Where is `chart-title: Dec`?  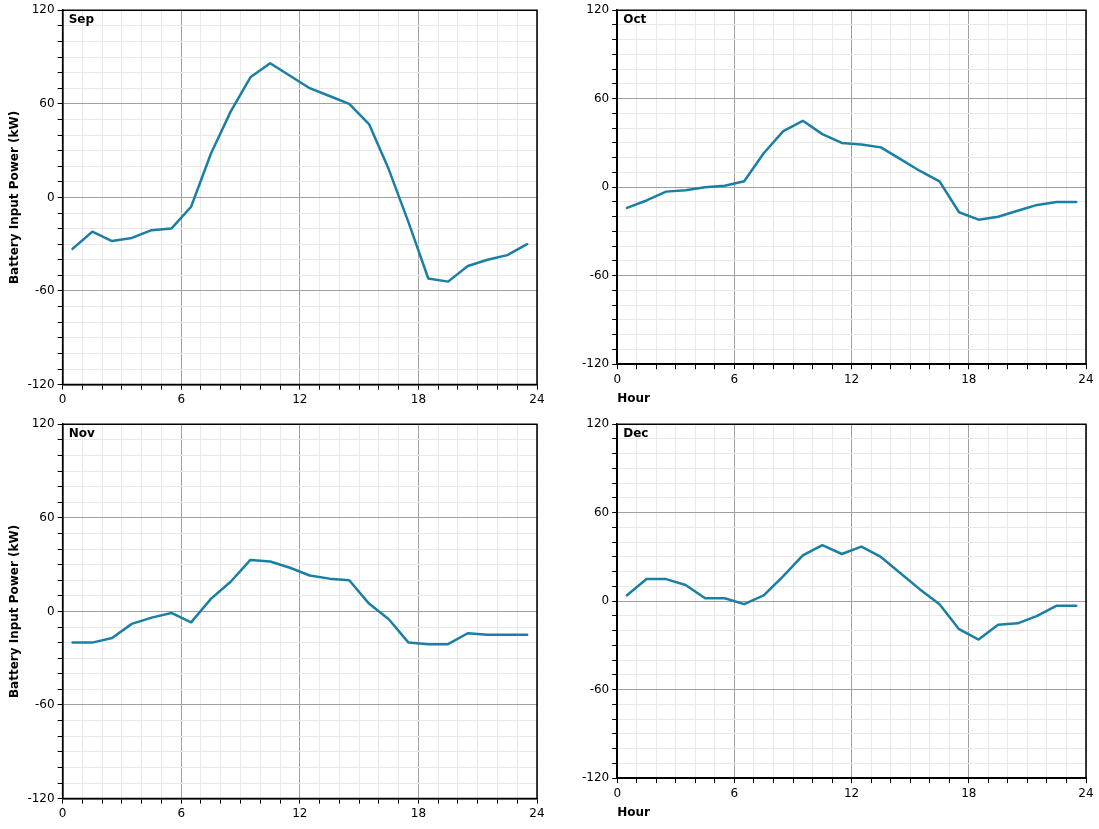
chart-title: Dec is located at coordinates (636, 433).